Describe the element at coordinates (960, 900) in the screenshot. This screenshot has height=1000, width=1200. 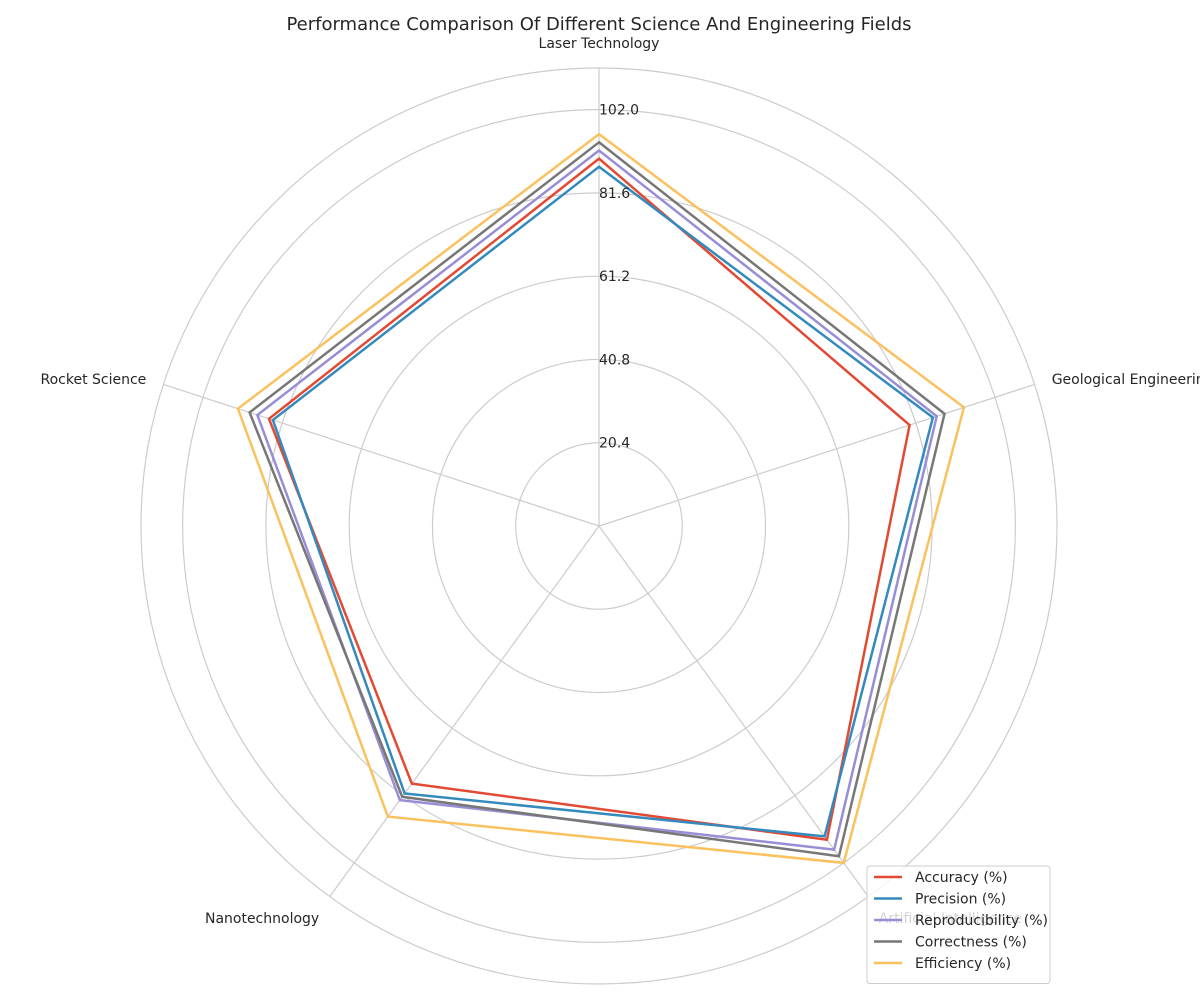
I see `legend-label: Precision (%)` at that location.